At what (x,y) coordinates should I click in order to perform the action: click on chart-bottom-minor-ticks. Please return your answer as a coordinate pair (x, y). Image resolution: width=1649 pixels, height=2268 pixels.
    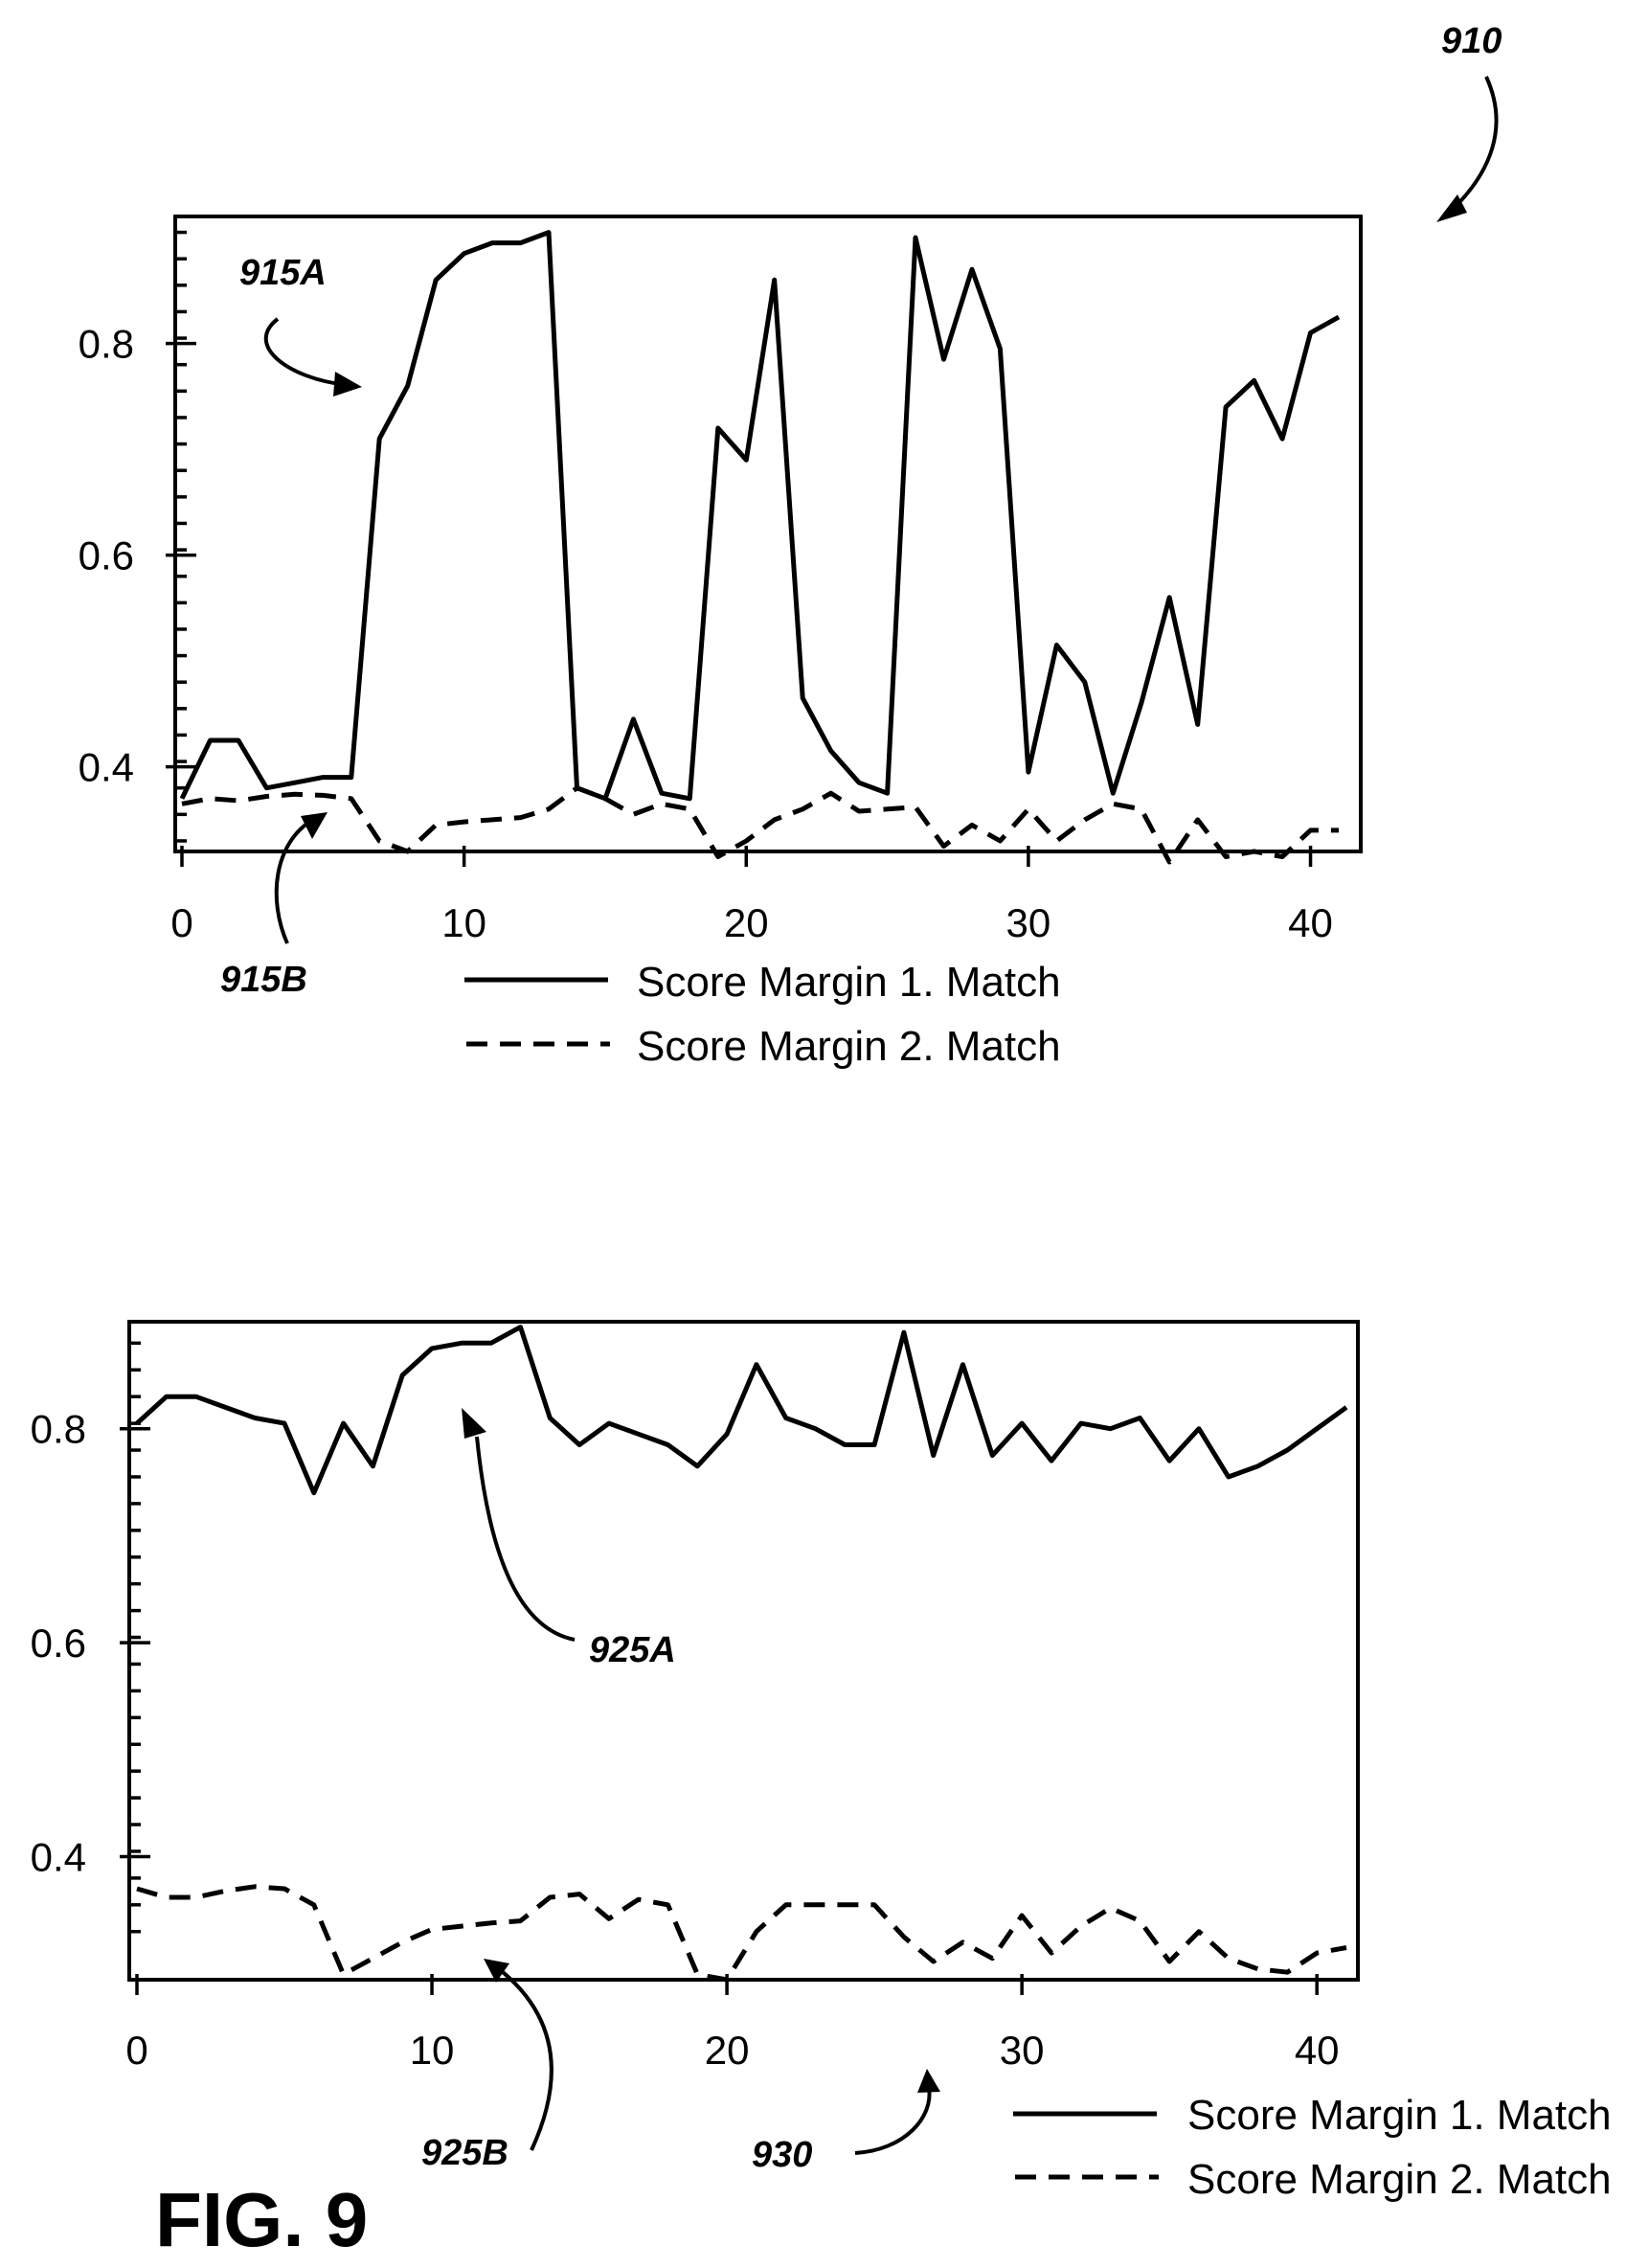
    Looking at the image, I should click on (135, 1637).